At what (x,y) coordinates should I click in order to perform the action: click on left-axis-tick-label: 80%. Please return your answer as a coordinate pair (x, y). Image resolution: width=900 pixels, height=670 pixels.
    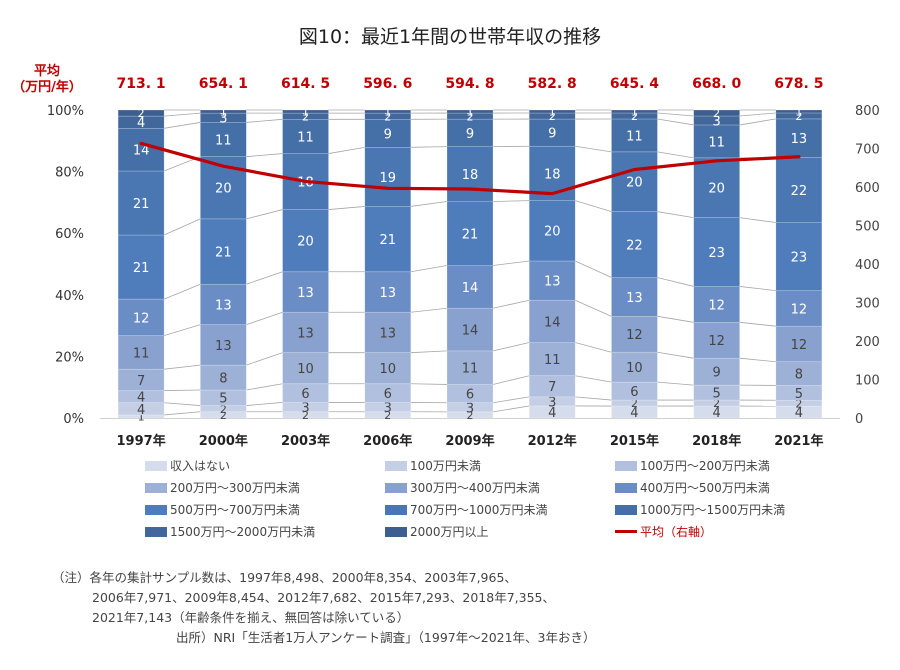
    Looking at the image, I should click on (69, 173).